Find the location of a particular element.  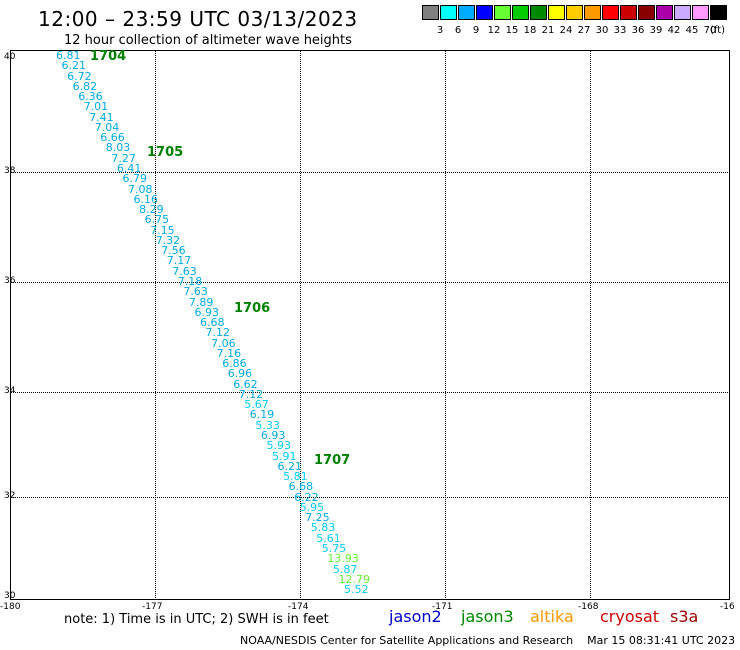

time-mark-1704: 1704 is located at coordinates (108, 56).